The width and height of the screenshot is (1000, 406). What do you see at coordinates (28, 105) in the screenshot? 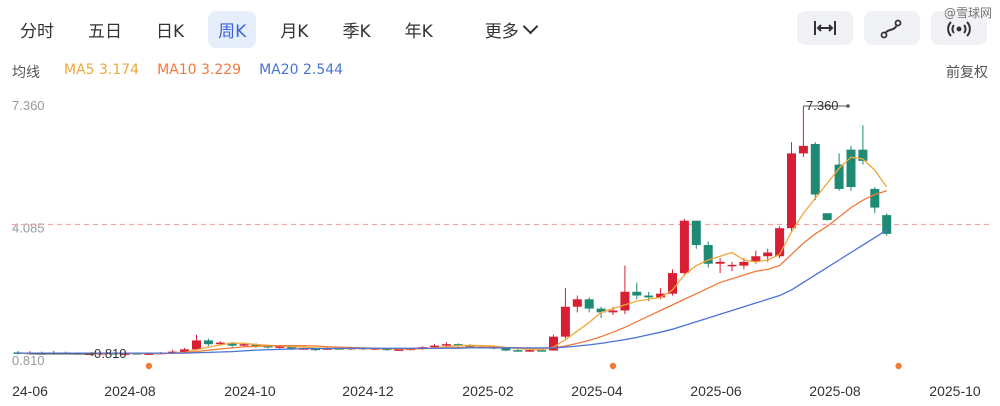
I see `y-axis-label-0: 7.360` at bounding box center [28, 105].